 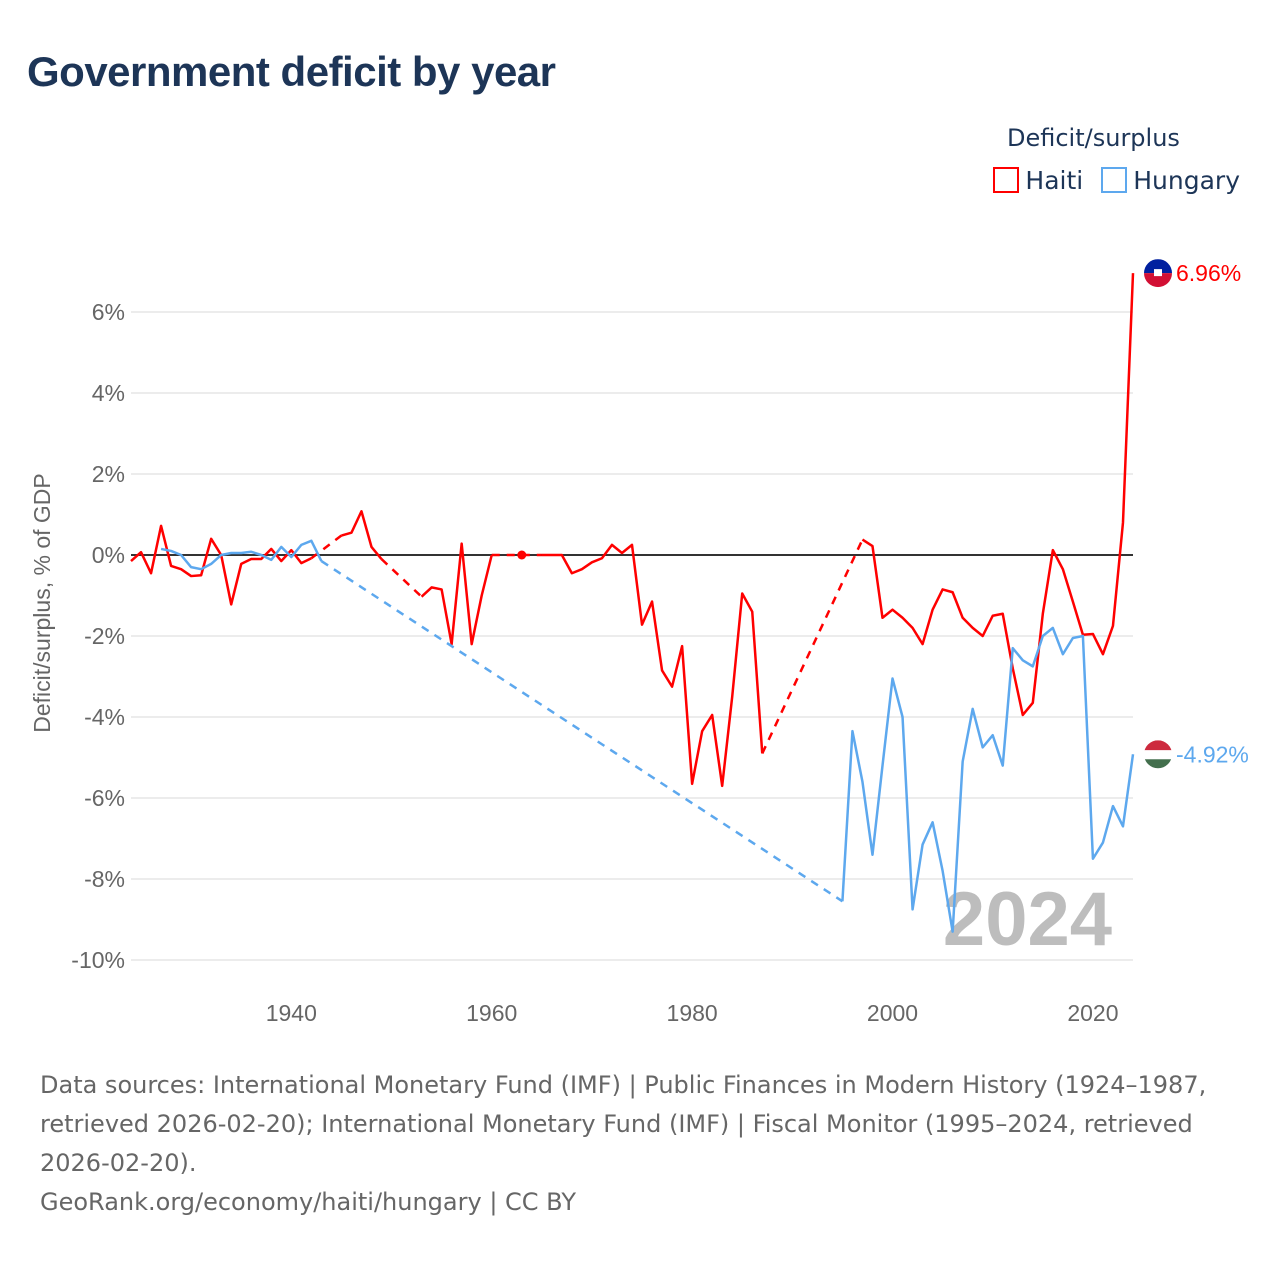 What do you see at coordinates (104, 717) in the screenshot?
I see `y-tick-label: -4%` at bounding box center [104, 717].